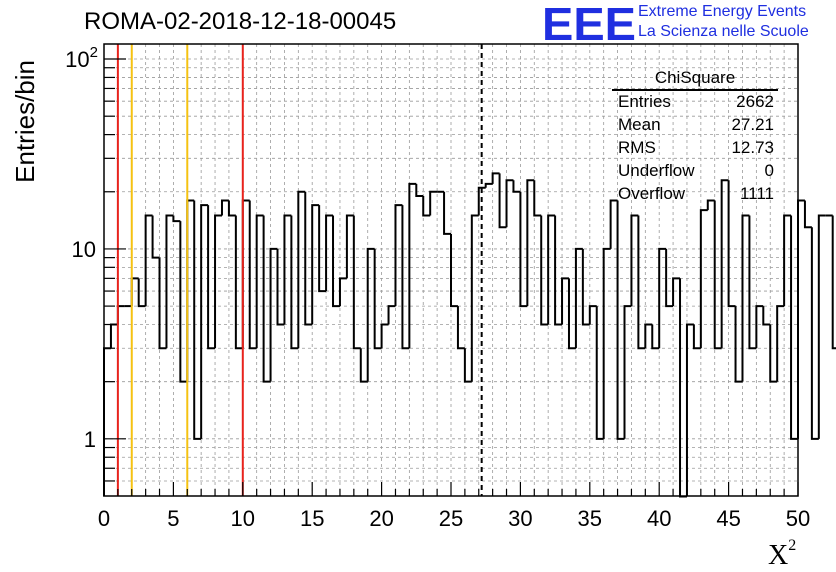  I want to click on stats-row-mean: Mean 27.21, so click(696, 126).